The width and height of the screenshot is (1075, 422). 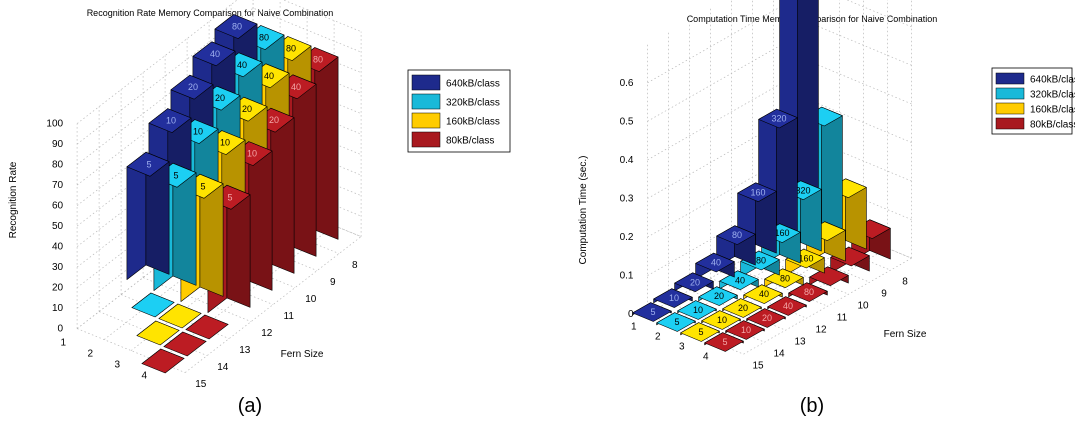 I want to click on bar: 10, so click(x=721, y=320).